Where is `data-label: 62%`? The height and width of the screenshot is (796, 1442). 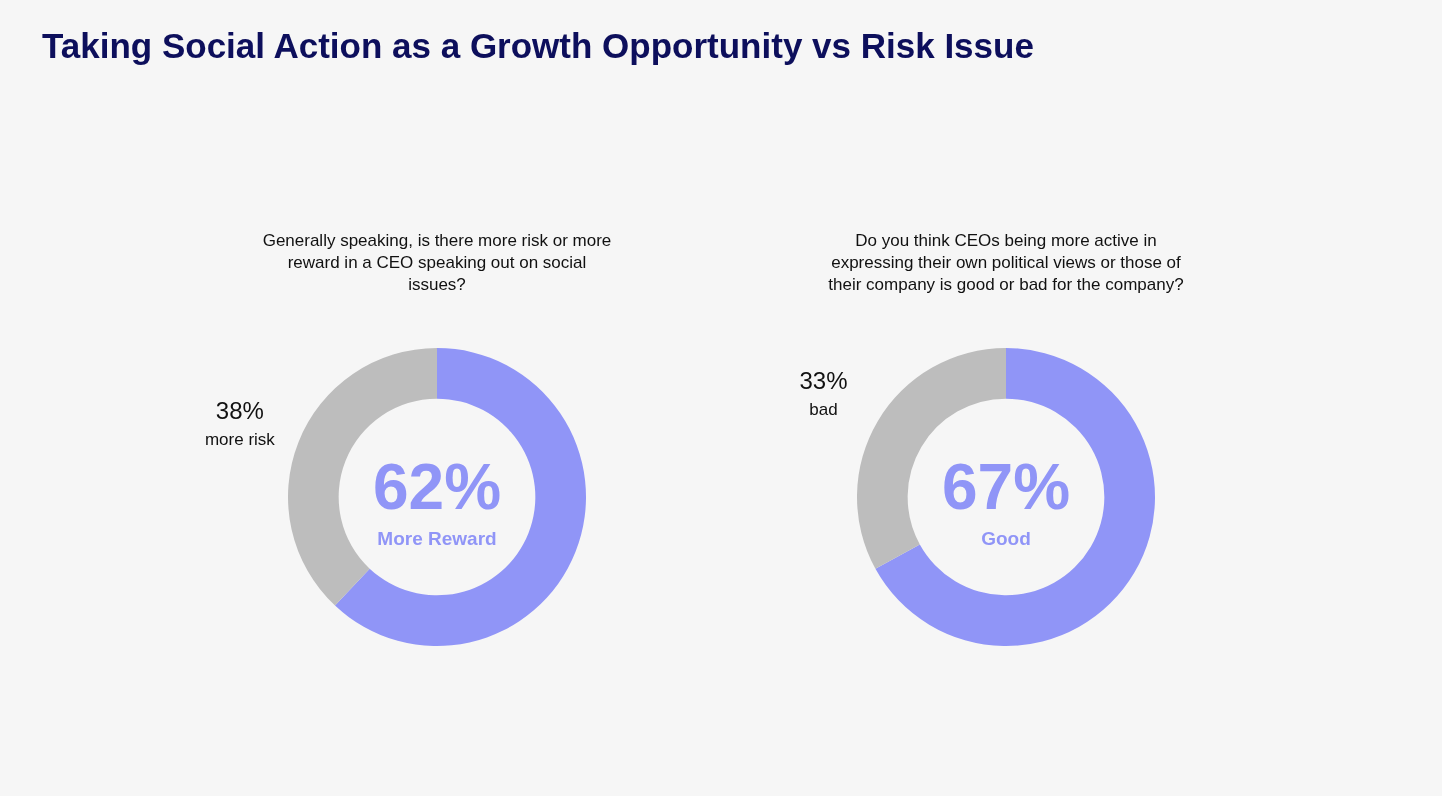 data-label: 62% is located at coordinates (437, 487).